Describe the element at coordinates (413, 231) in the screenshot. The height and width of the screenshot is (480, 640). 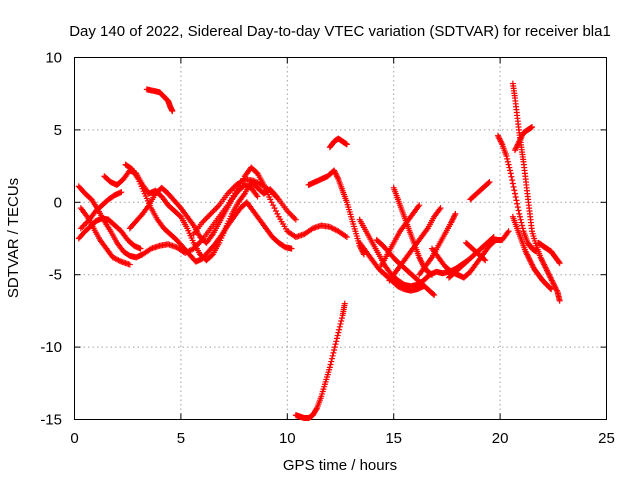
I see `series-arc-r` at that location.